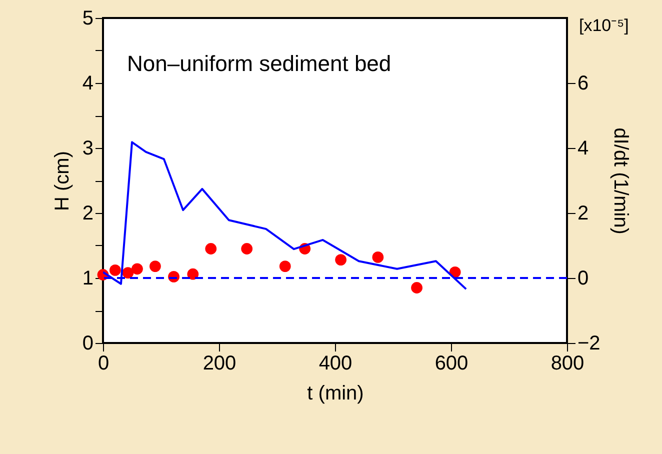 The image size is (662, 454). Describe the element at coordinates (88, 149) in the screenshot. I see `y-tick-label: 3` at that location.